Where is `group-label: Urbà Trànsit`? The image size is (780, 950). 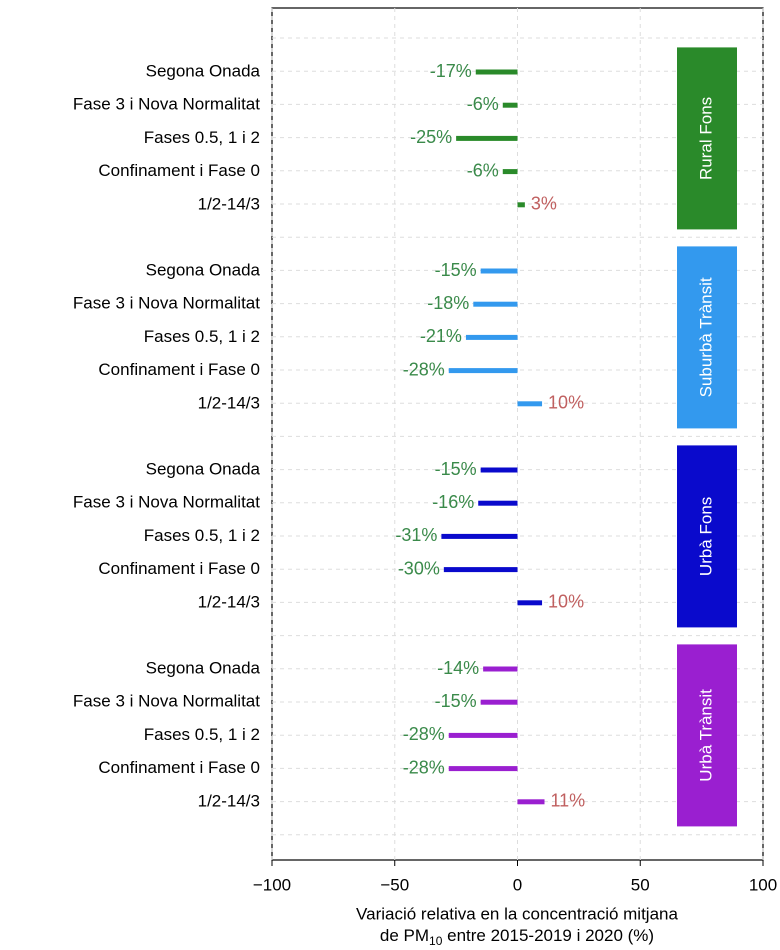 group-label: Urbà Trànsit is located at coordinates (705, 735).